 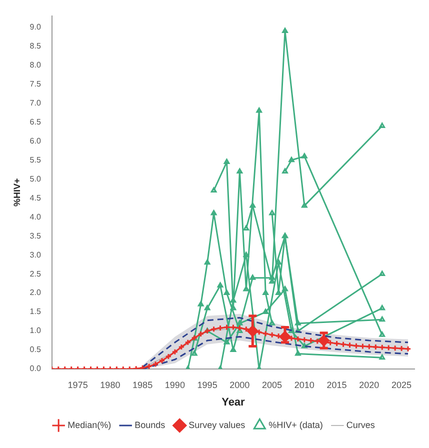 I want to click on y-tick-label: 6.5, so click(x=36, y=121).